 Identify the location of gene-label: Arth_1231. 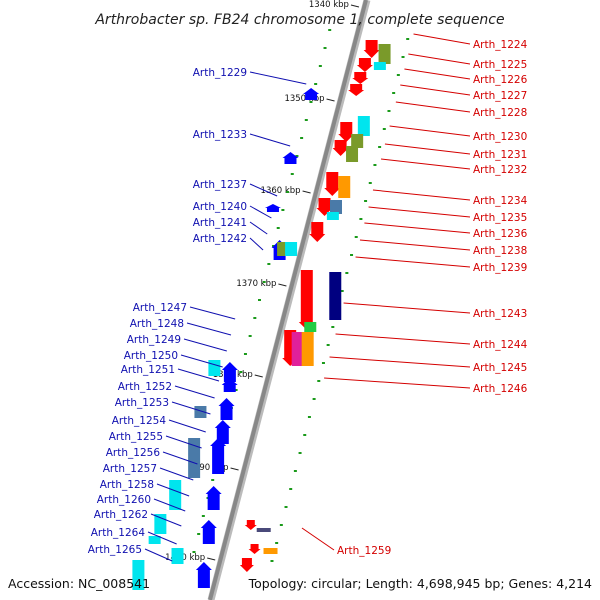
(500, 155).